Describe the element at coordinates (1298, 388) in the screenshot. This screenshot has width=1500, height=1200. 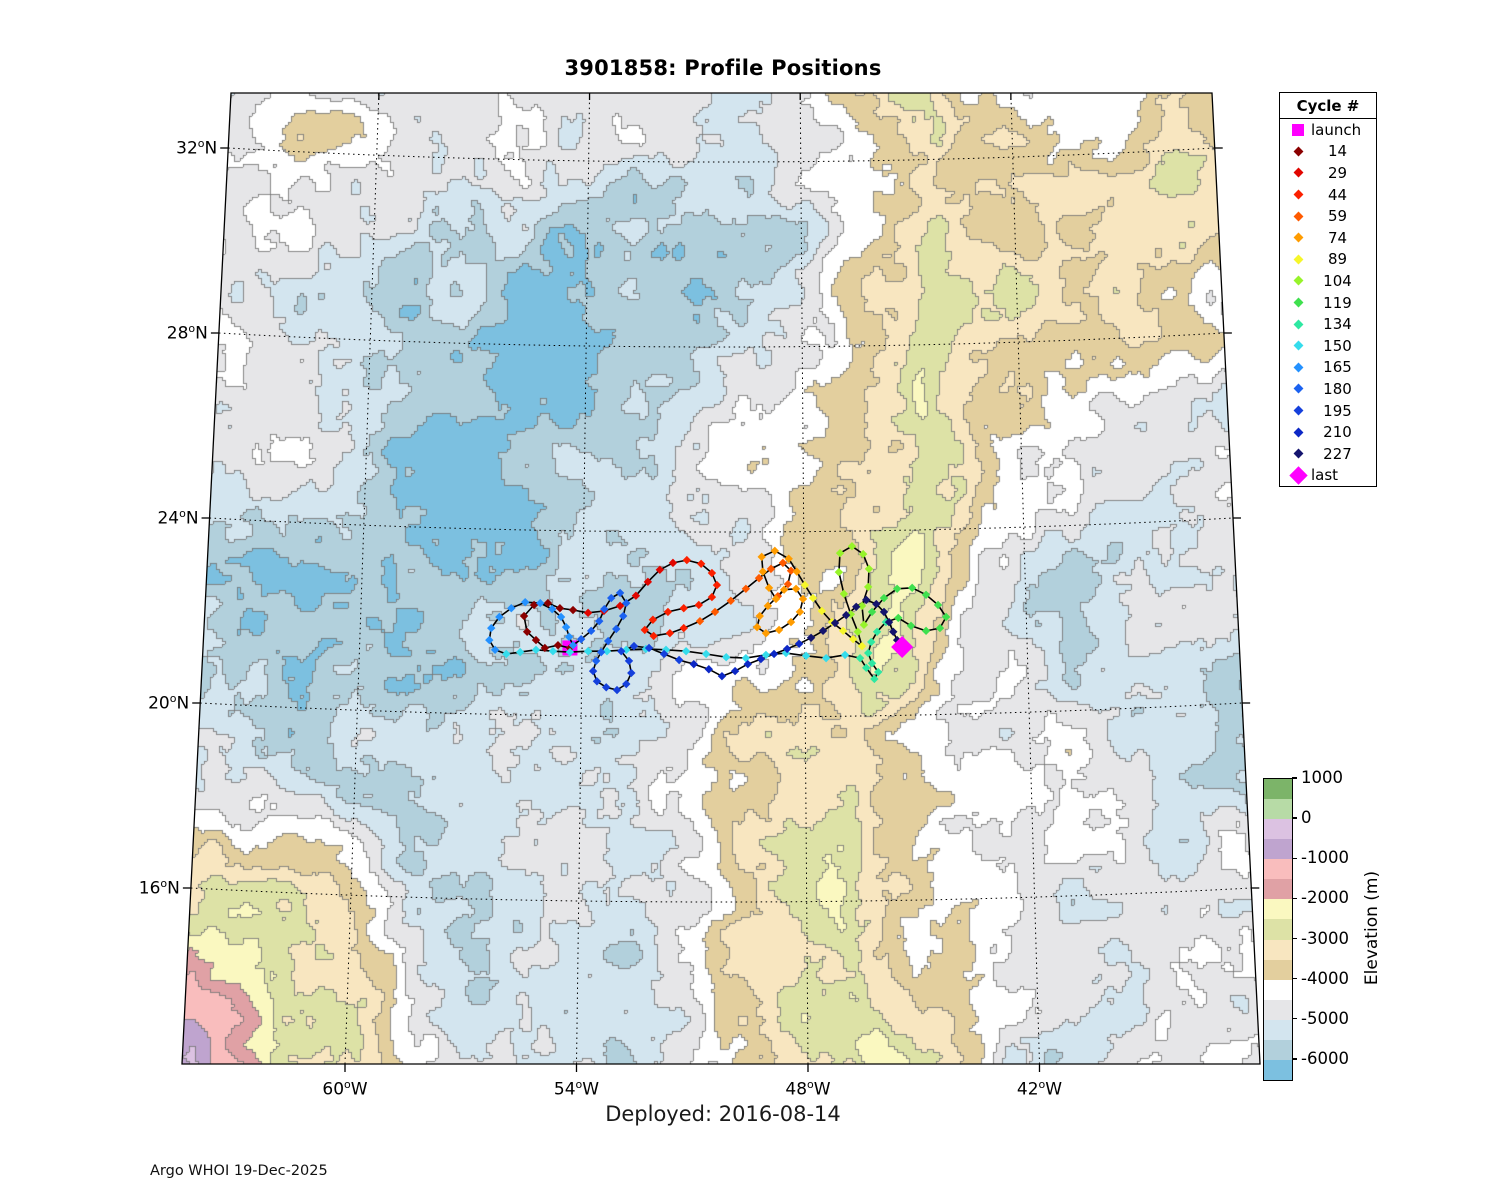
I see `legend-item-cycle-180-marker-icon` at that location.